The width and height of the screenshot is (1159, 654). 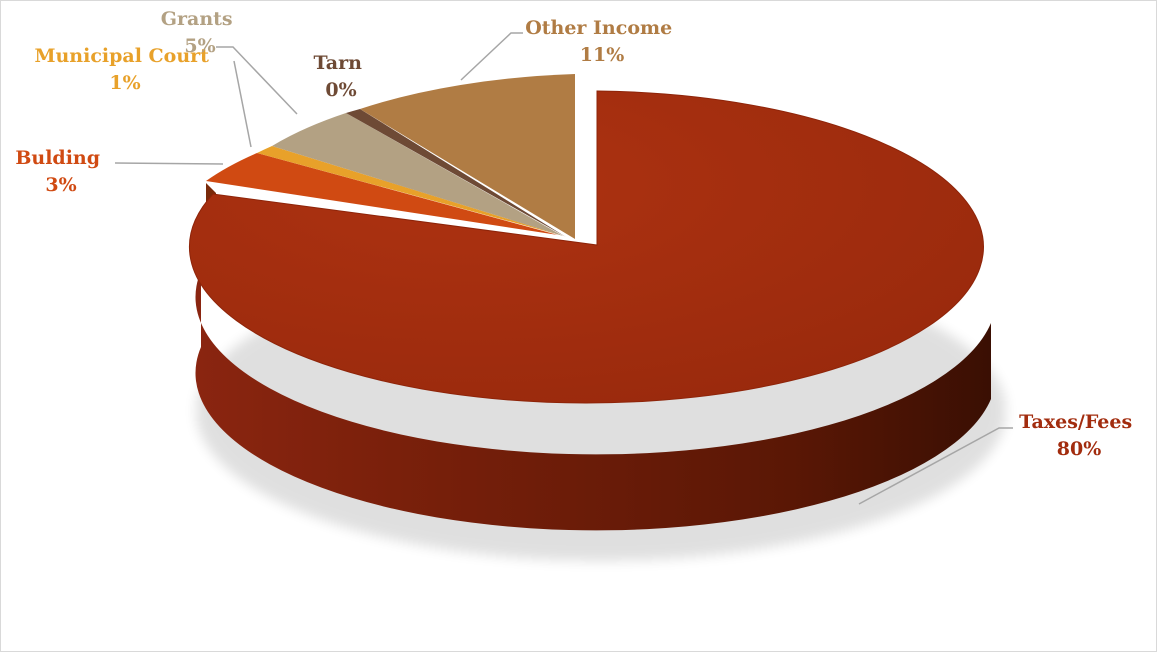 I want to click on leader-line-grants, so click(x=257, y=80).